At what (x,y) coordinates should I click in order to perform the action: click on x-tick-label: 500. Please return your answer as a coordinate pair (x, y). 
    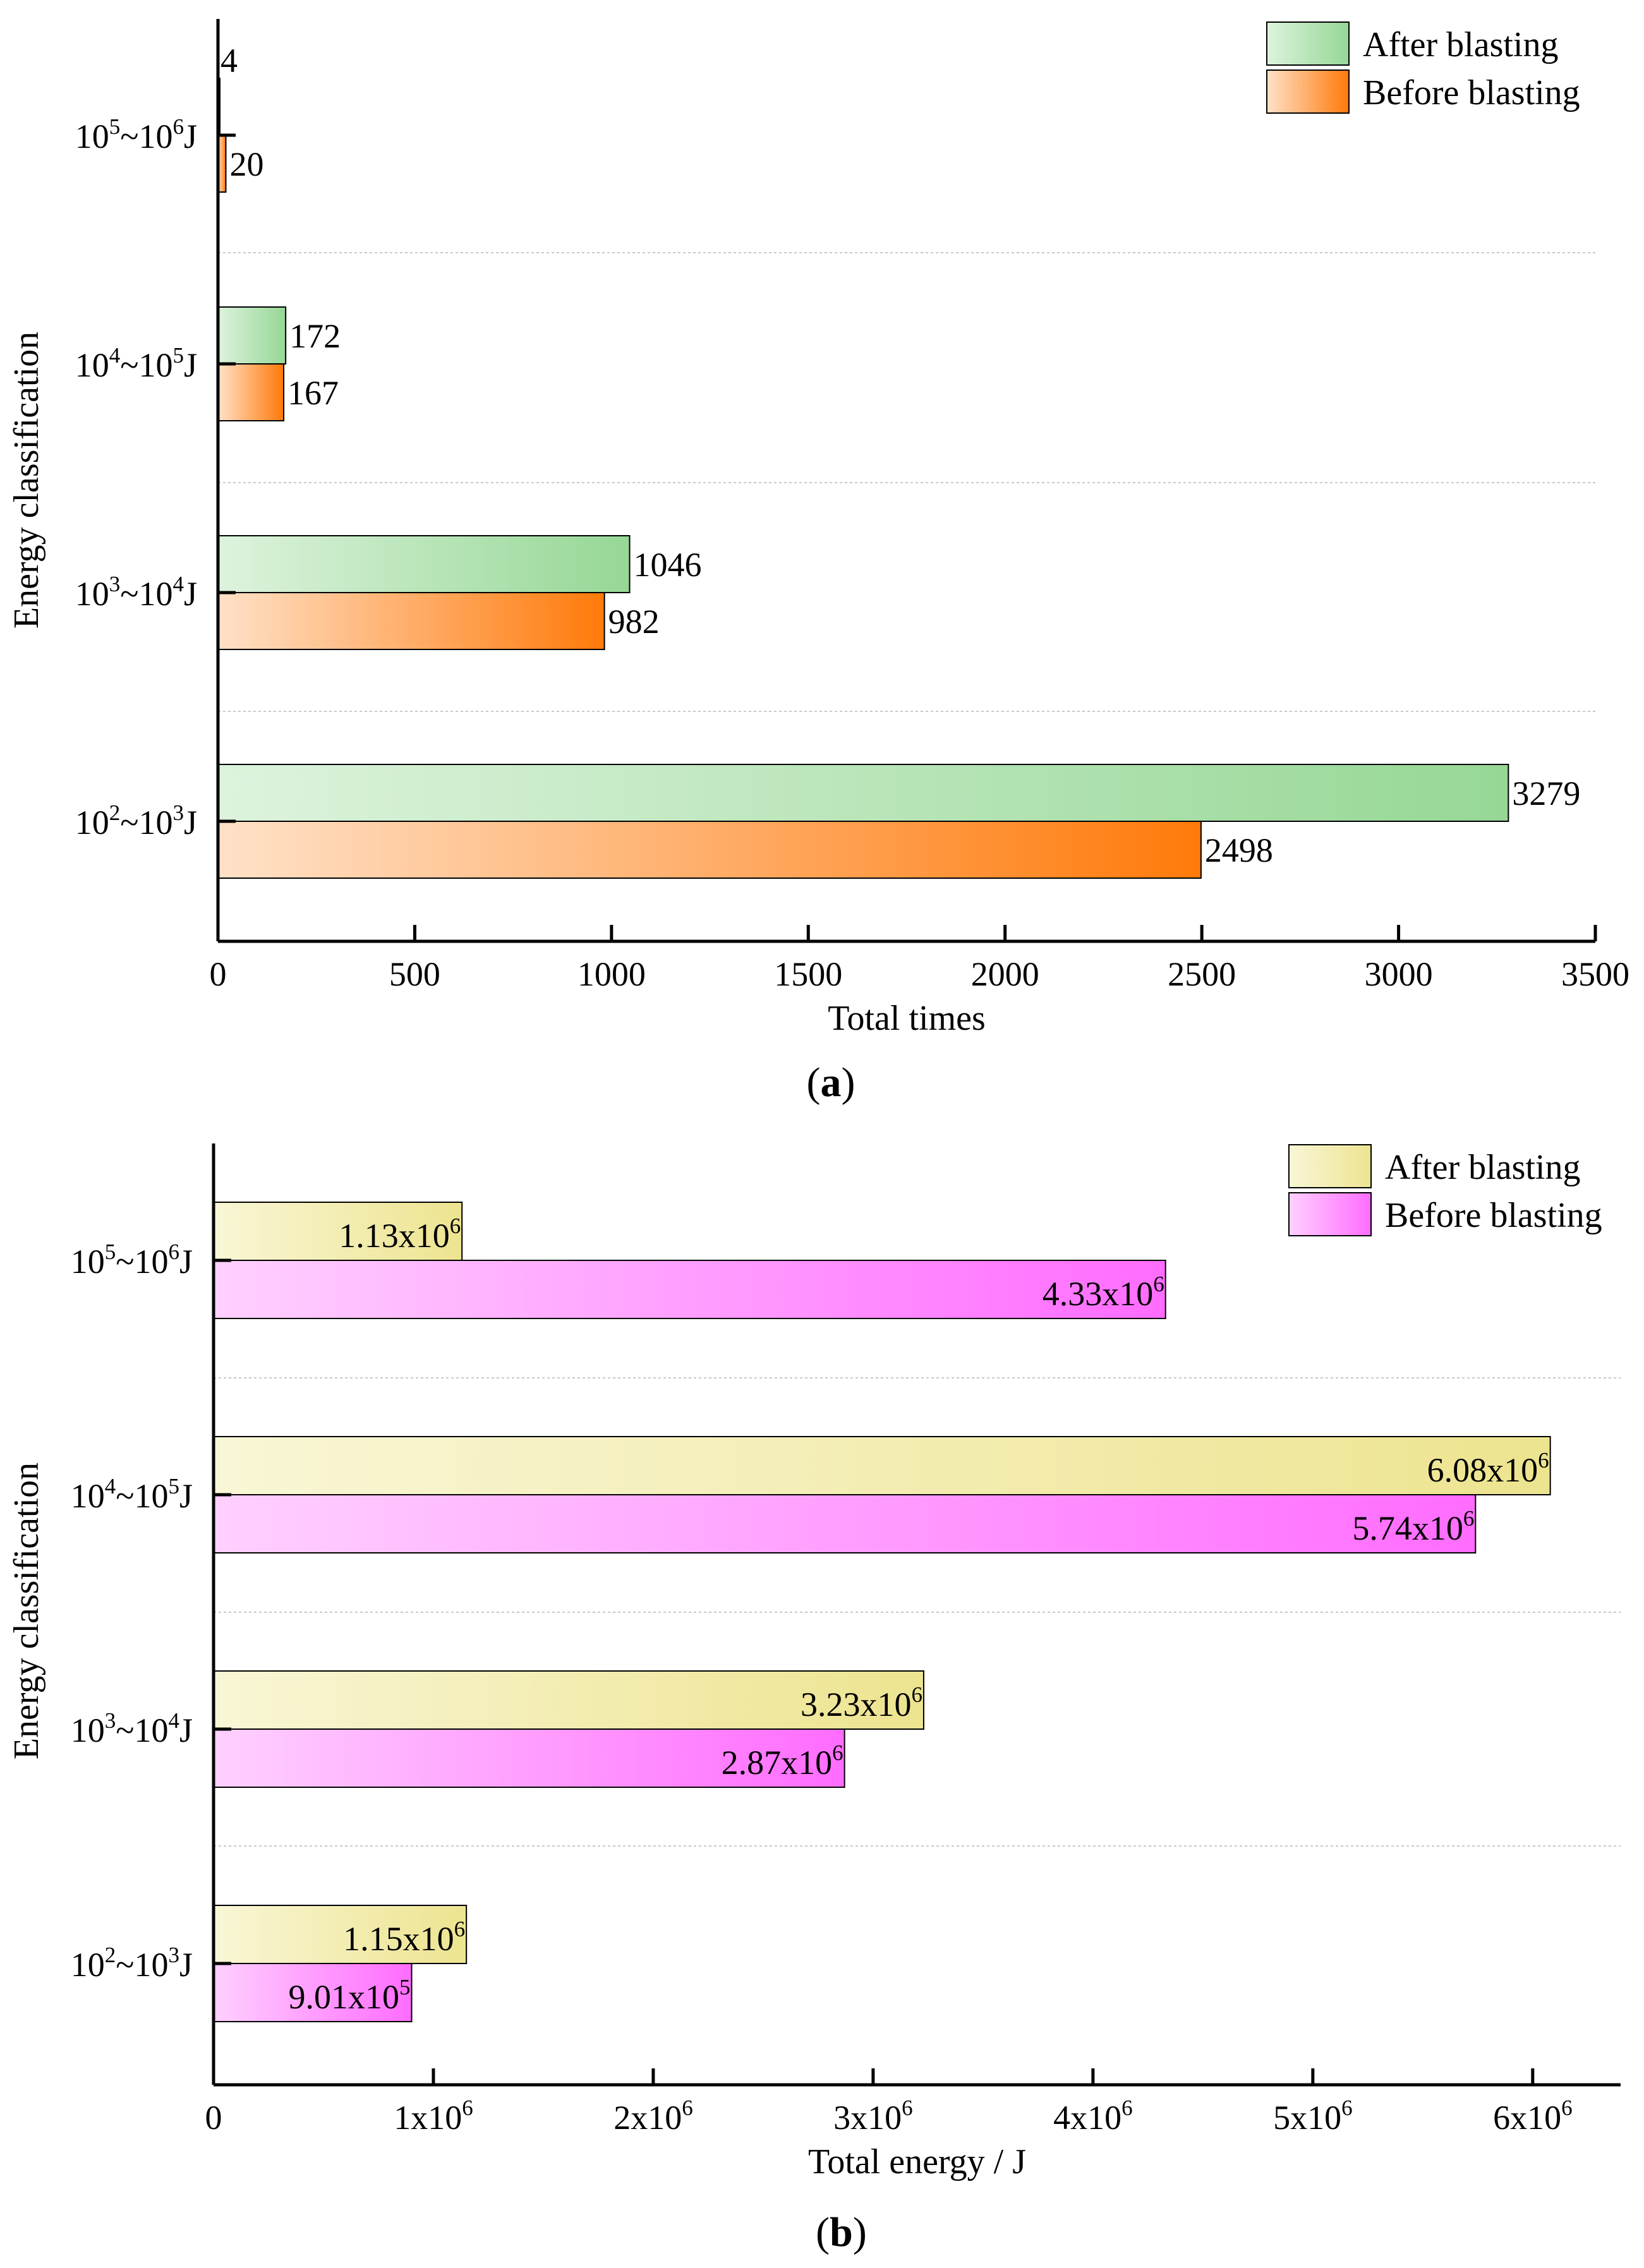
    Looking at the image, I should click on (414, 974).